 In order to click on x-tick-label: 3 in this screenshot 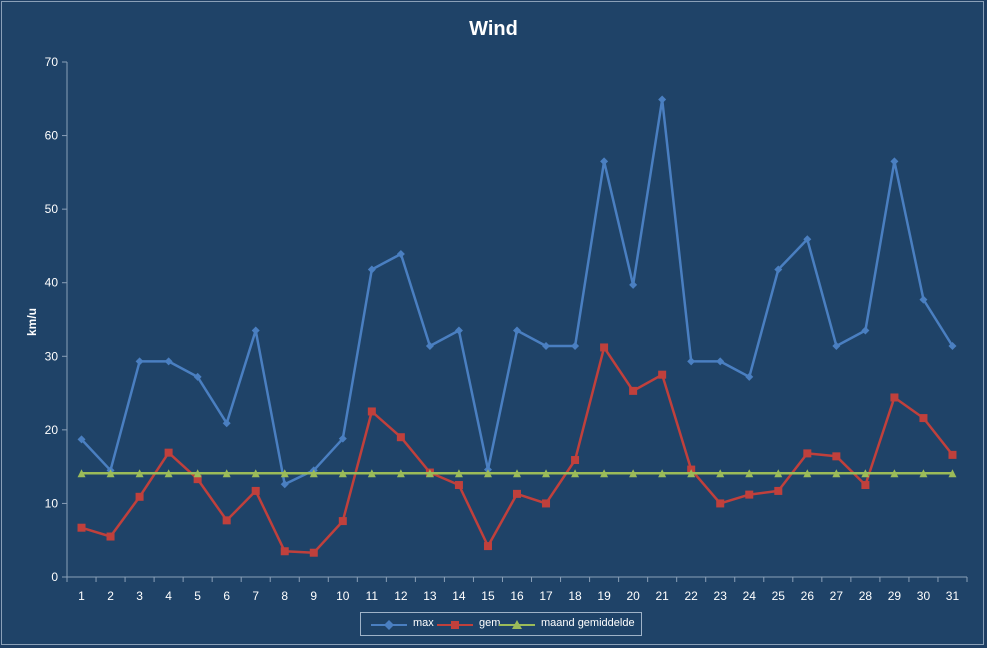, I will do `click(139, 596)`.